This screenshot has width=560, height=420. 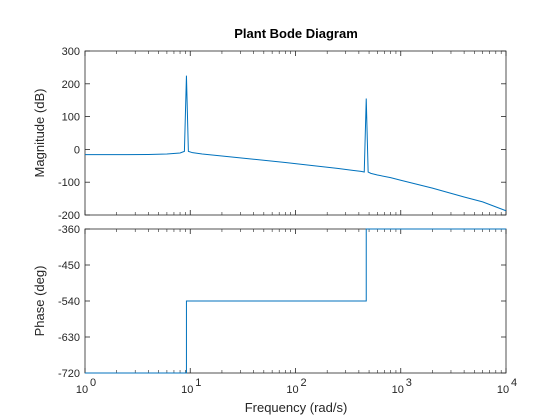 What do you see at coordinates (69, 230) in the screenshot?
I see `y-tick-label: -360` at bounding box center [69, 230].